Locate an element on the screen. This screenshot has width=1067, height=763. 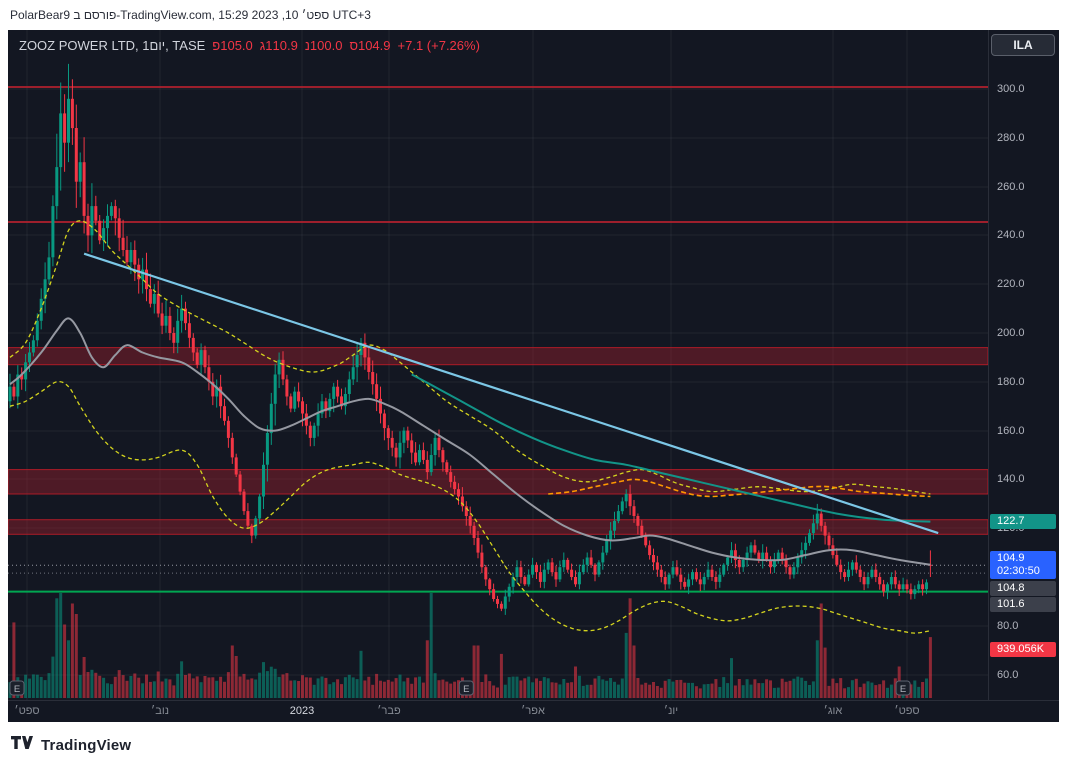
price-tick: 240.0 is located at coordinates (1011, 235).